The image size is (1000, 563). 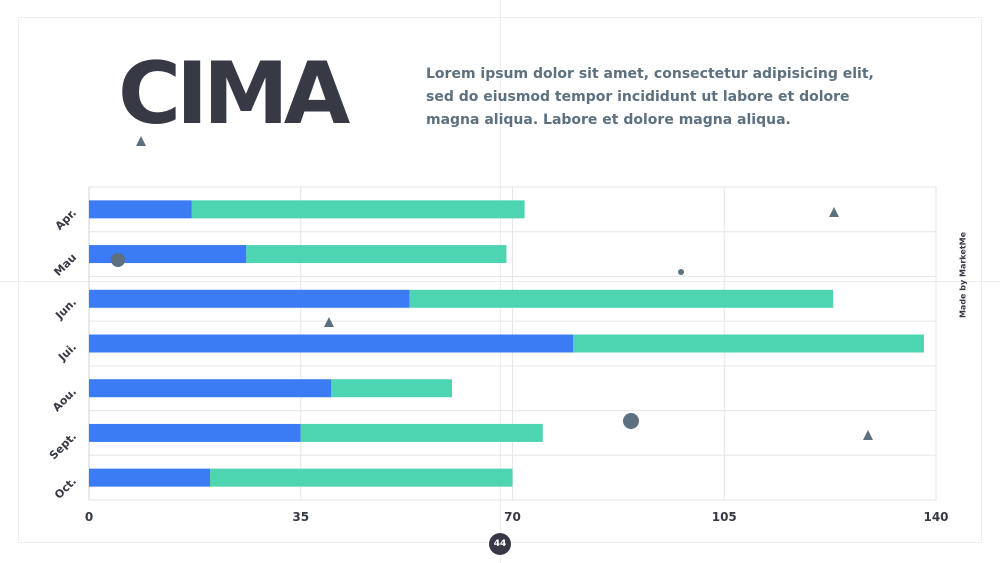 What do you see at coordinates (500, 544) in the screenshot?
I see `page-number-badge: 44` at bounding box center [500, 544].